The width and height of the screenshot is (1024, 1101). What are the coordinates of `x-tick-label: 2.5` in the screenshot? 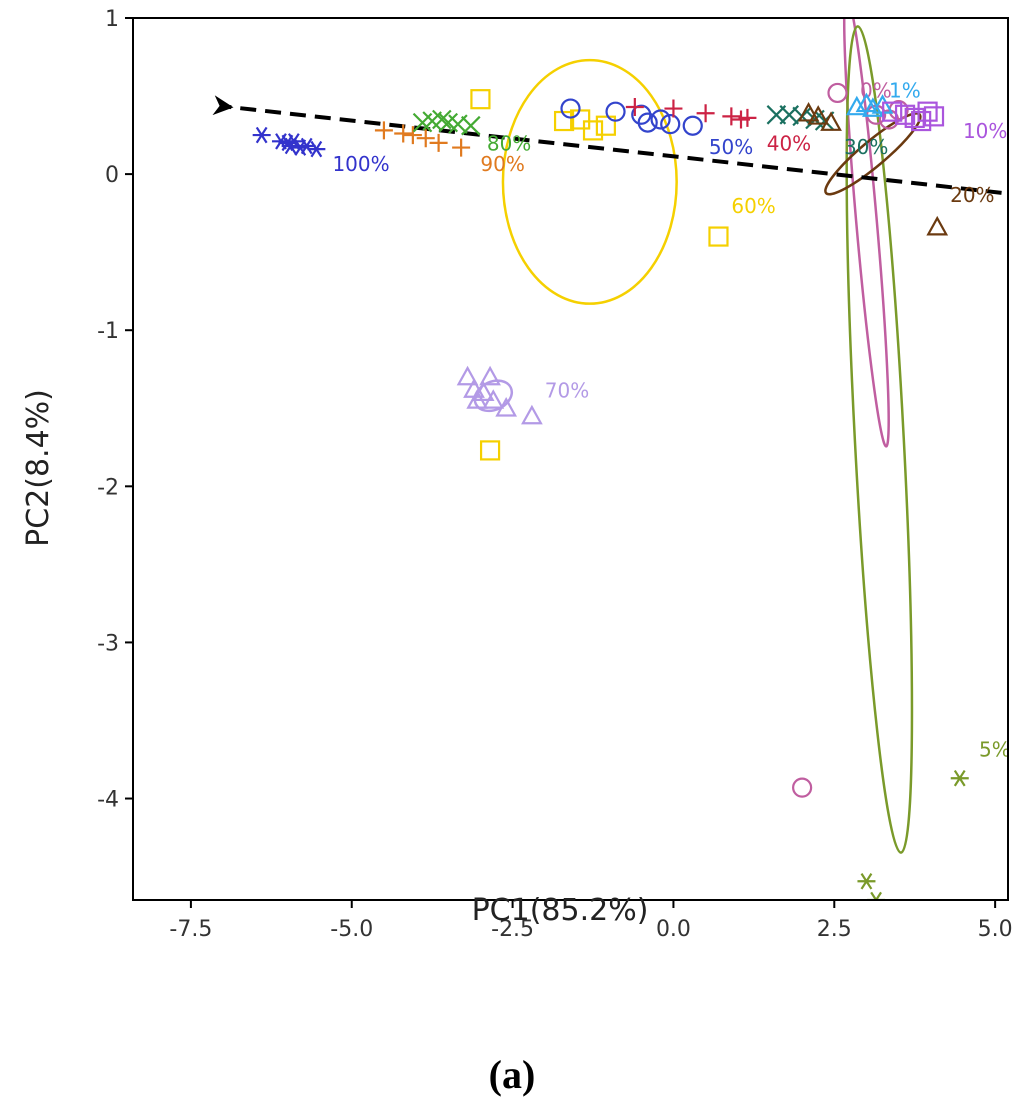 It's located at (834, 929).